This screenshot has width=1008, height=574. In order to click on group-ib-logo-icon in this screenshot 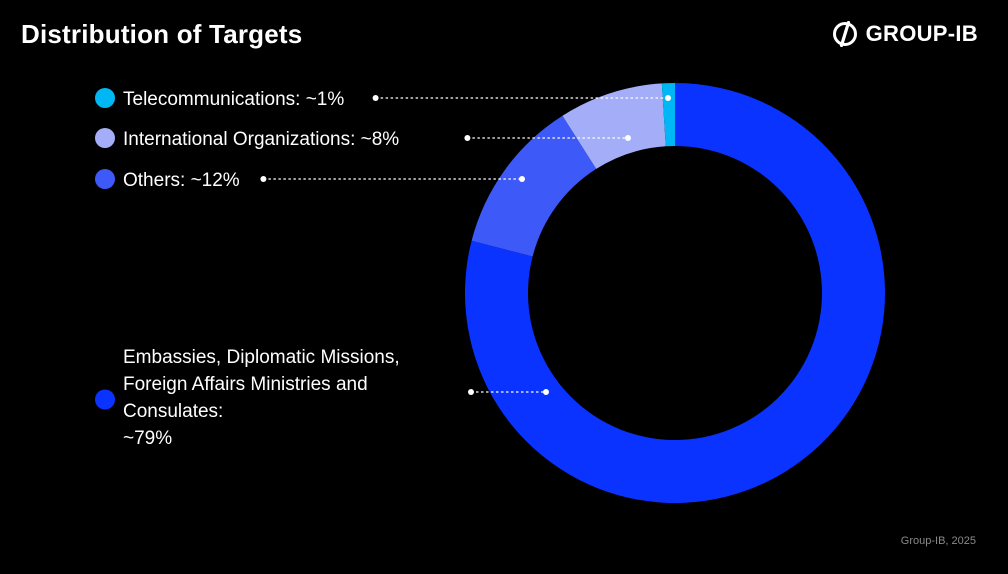, I will do `click(844, 34)`.